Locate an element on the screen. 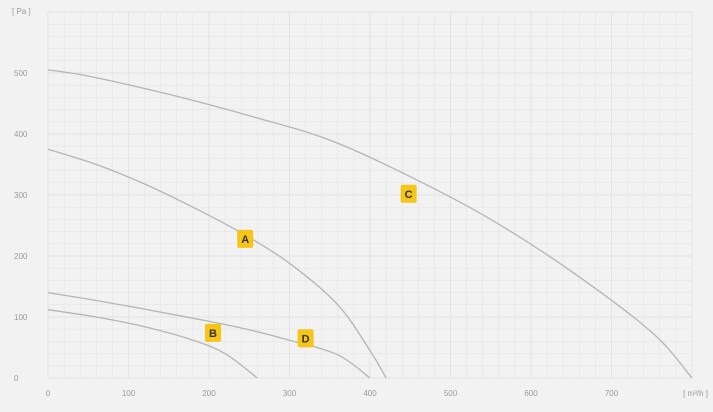 The image size is (713, 412). x-axis-unit-label: [ m³/h ] is located at coordinates (695, 393).